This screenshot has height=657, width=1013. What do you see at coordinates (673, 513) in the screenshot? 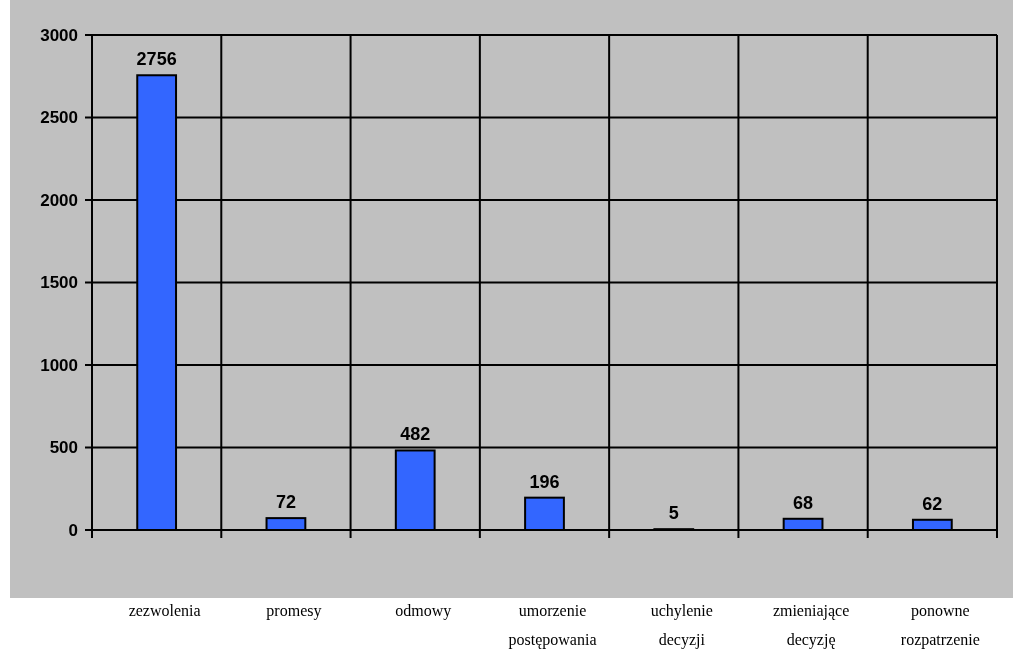
I see `data-label: 5` at bounding box center [673, 513].